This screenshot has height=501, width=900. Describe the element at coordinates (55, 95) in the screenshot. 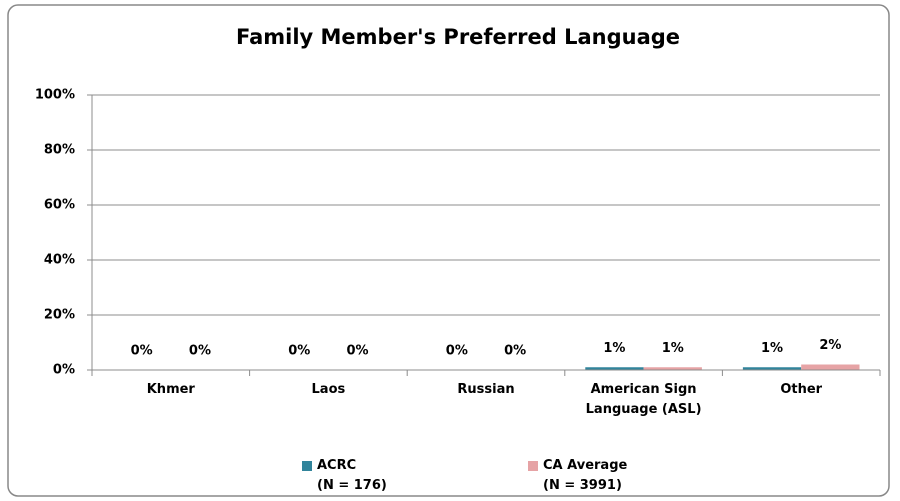

I see `y-tick-label: 100%` at that location.